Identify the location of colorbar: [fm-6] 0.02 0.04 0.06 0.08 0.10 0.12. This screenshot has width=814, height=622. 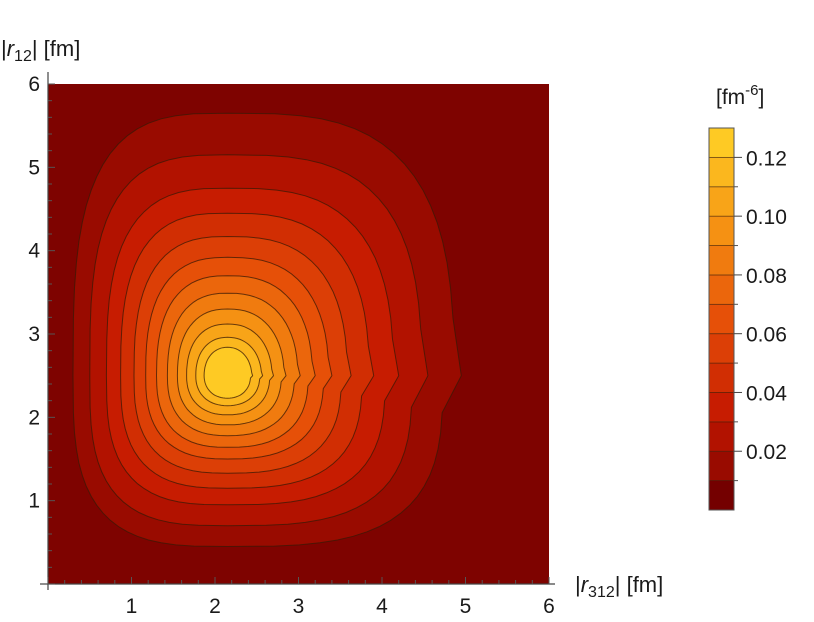
(747, 296).